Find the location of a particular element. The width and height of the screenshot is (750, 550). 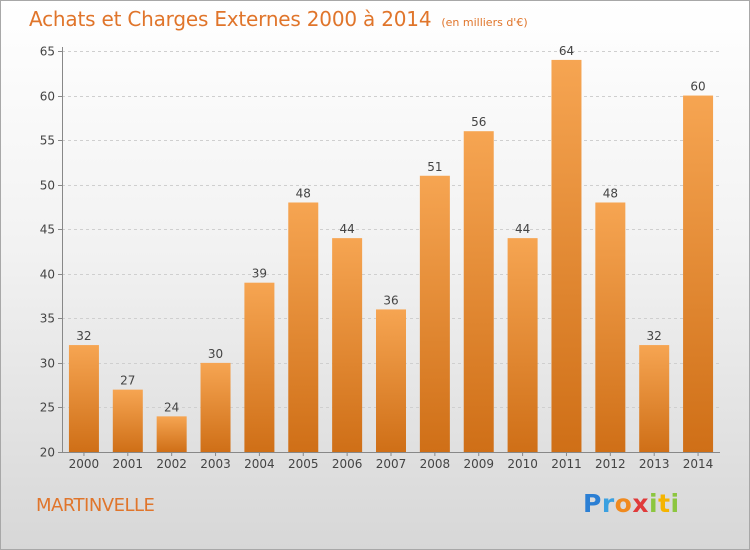

data-label-2004: 39 is located at coordinates (259, 274).